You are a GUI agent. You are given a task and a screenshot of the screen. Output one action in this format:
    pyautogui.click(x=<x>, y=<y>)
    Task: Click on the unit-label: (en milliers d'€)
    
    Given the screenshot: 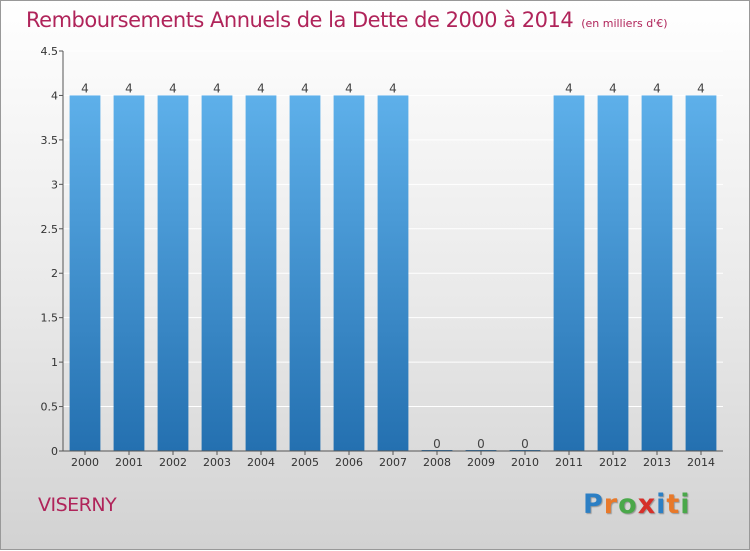 What is the action you would take?
    pyautogui.click(x=624, y=23)
    